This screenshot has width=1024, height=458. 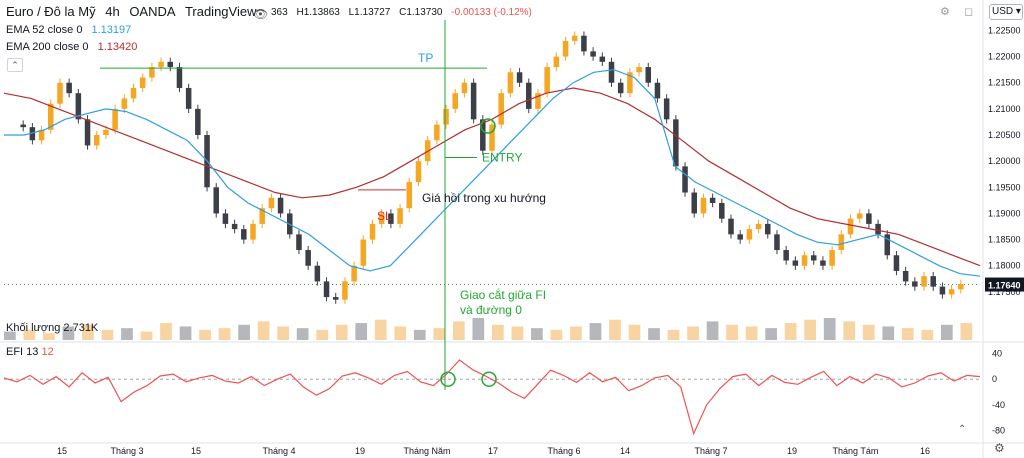 I want to click on collapse-legend-button: ⌃, so click(x=15, y=65).